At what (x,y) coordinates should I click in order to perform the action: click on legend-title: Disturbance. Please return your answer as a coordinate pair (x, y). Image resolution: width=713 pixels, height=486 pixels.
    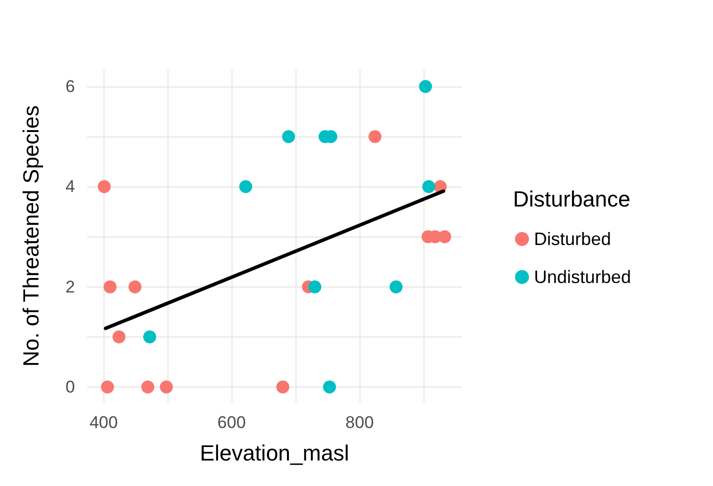
    Looking at the image, I should click on (571, 199).